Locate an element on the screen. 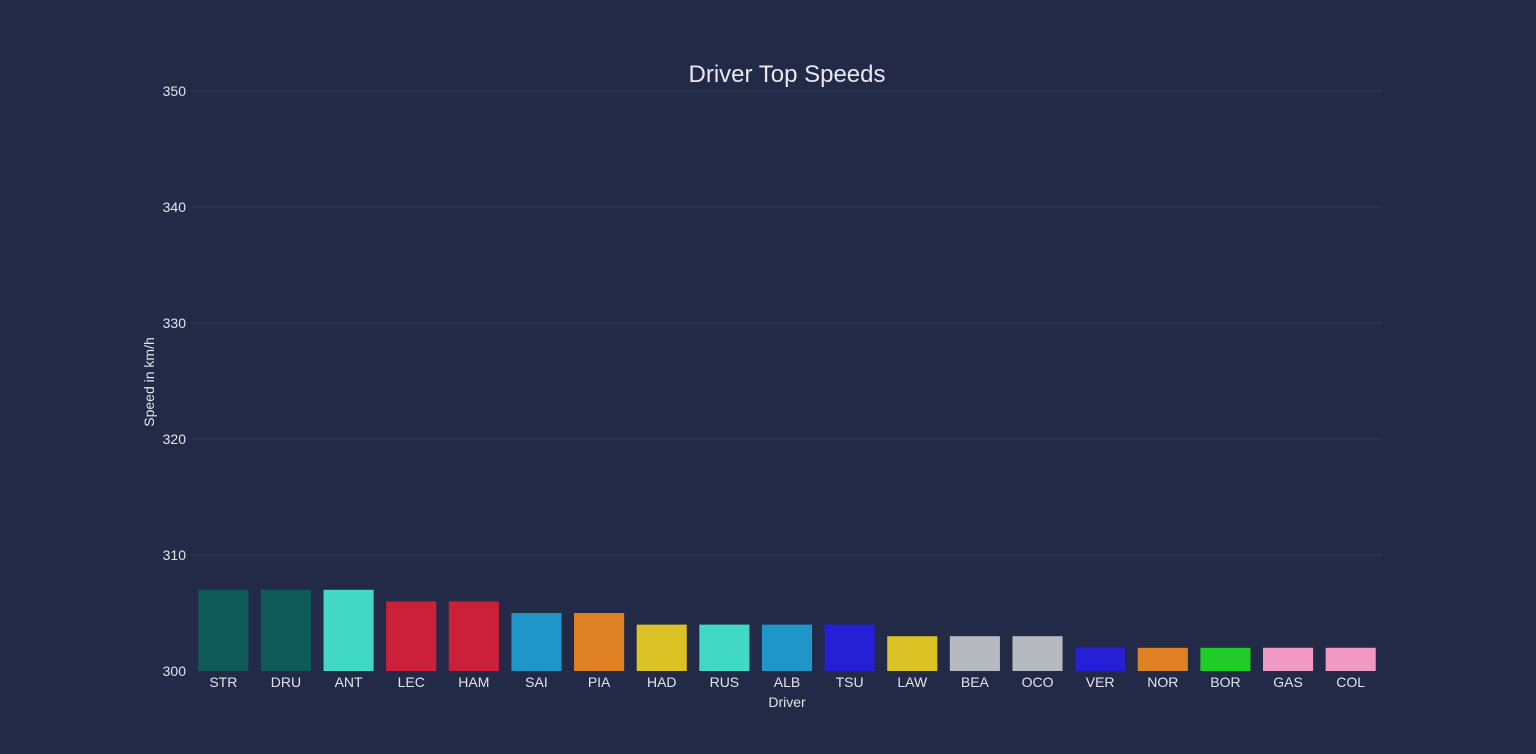  bar-col is located at coordinates (1350, 659).